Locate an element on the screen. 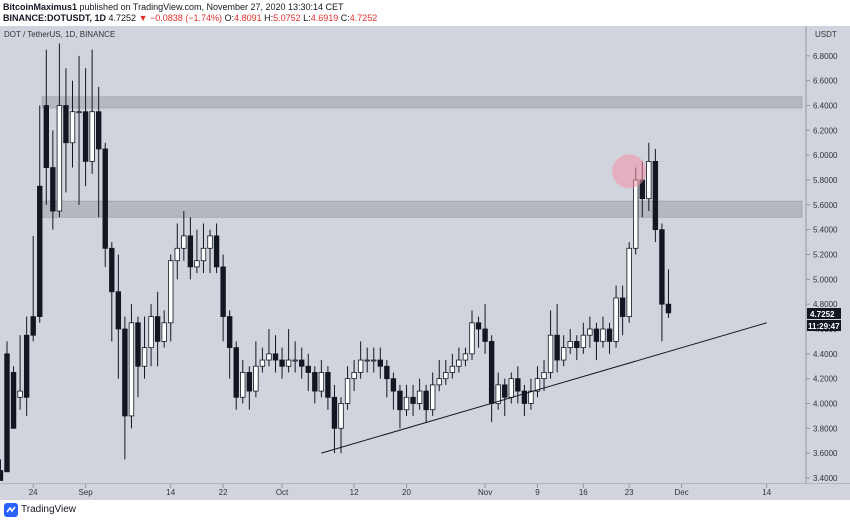 The height and width of the screenshot is (520, 850). tradingview-logo-icon is located at coordinates (11, 510).